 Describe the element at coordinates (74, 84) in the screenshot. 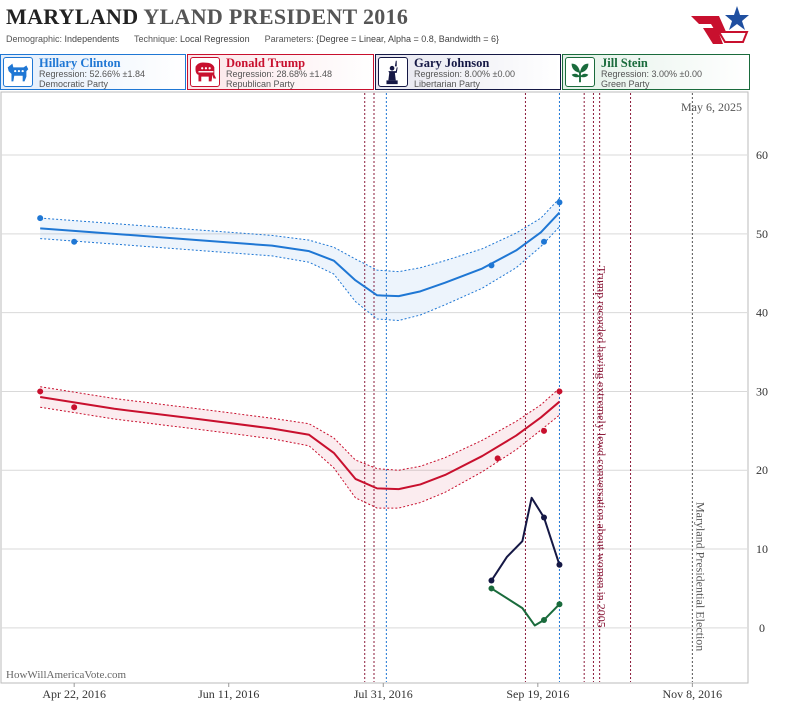

I see `candidate-party: Democratic Party` at that location.